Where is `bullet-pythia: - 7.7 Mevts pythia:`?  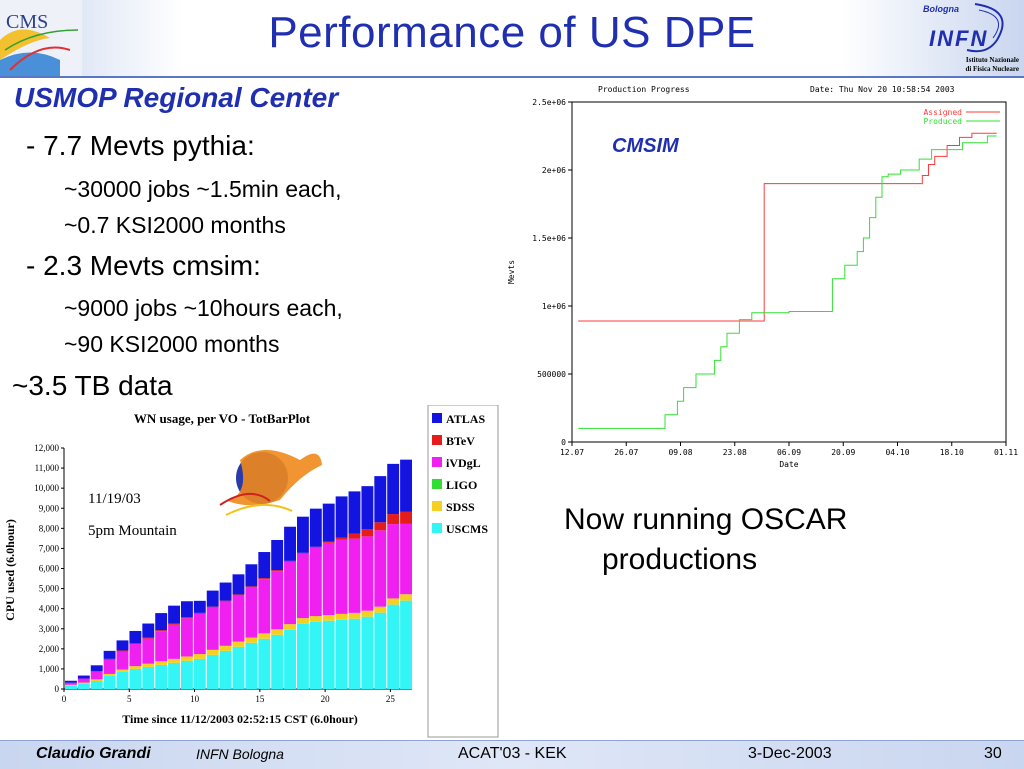
bullet-pythia: - 7.7 Mevts pythia: is located at coordinates (140, 145).